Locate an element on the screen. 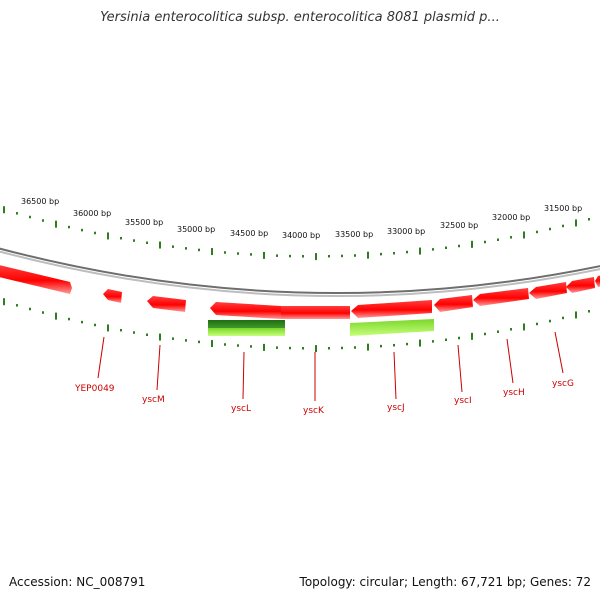 The height and width of the screenshot is (600, 600). gene-label-yscm: yscM is located at coordinates (153, 400).